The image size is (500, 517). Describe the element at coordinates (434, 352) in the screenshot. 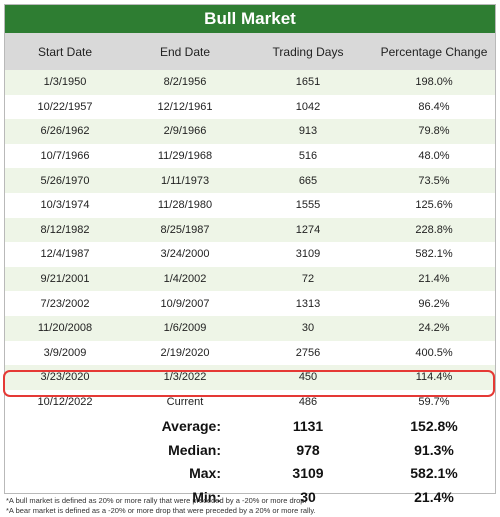

I see `cell-percentage-change: 400.5%` at that location.